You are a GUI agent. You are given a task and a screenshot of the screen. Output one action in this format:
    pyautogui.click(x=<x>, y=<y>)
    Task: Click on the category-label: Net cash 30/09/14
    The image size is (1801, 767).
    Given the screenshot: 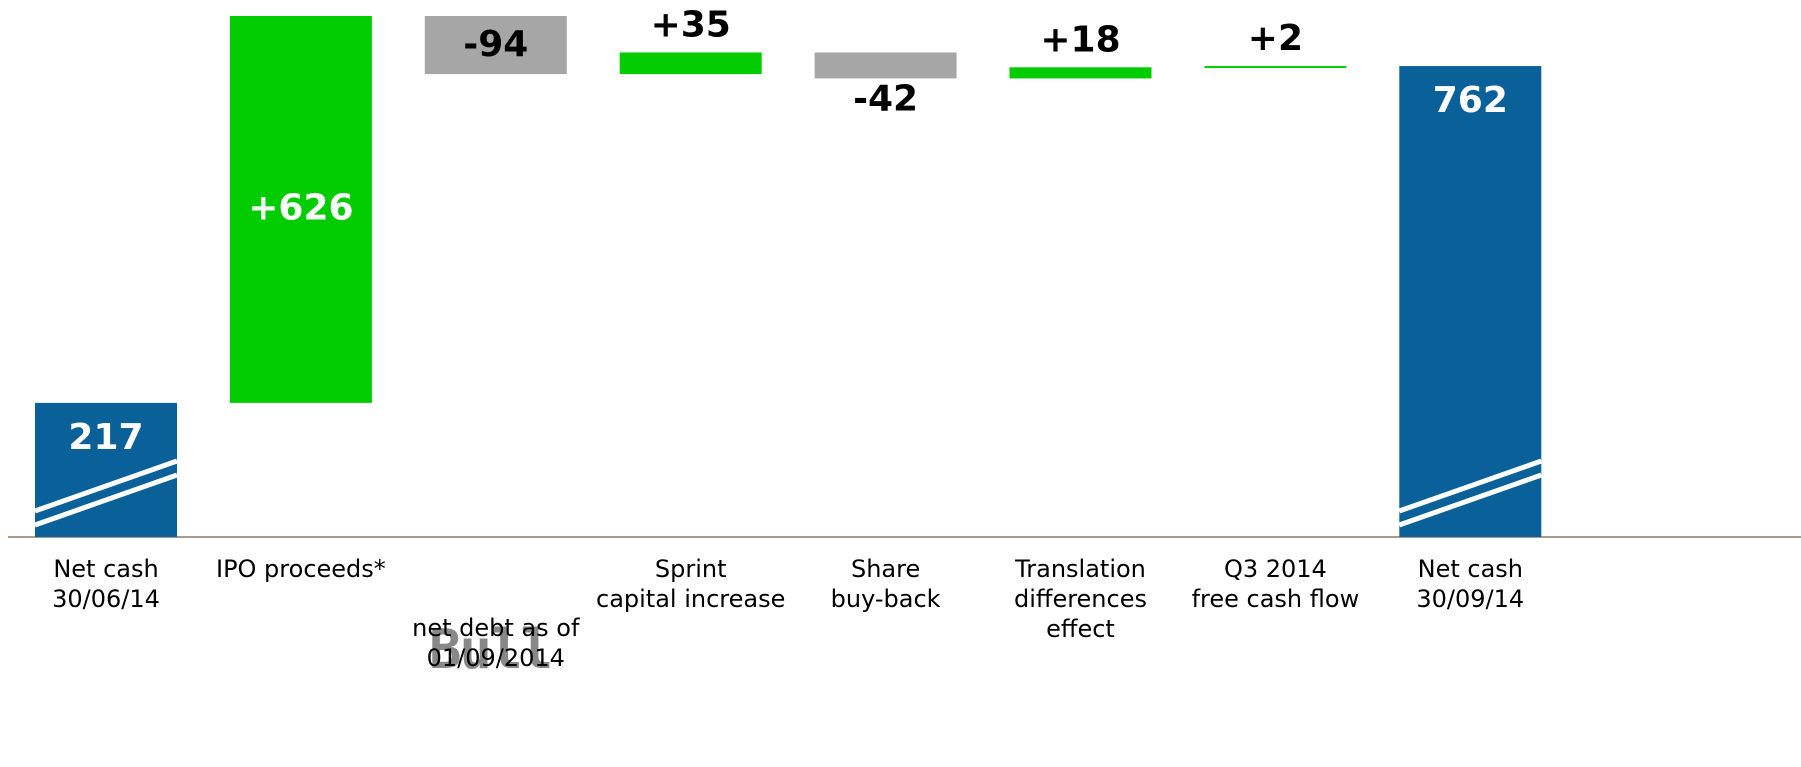 What is the action you would take?
    pyautogui.click(x=1470, y=584)
    